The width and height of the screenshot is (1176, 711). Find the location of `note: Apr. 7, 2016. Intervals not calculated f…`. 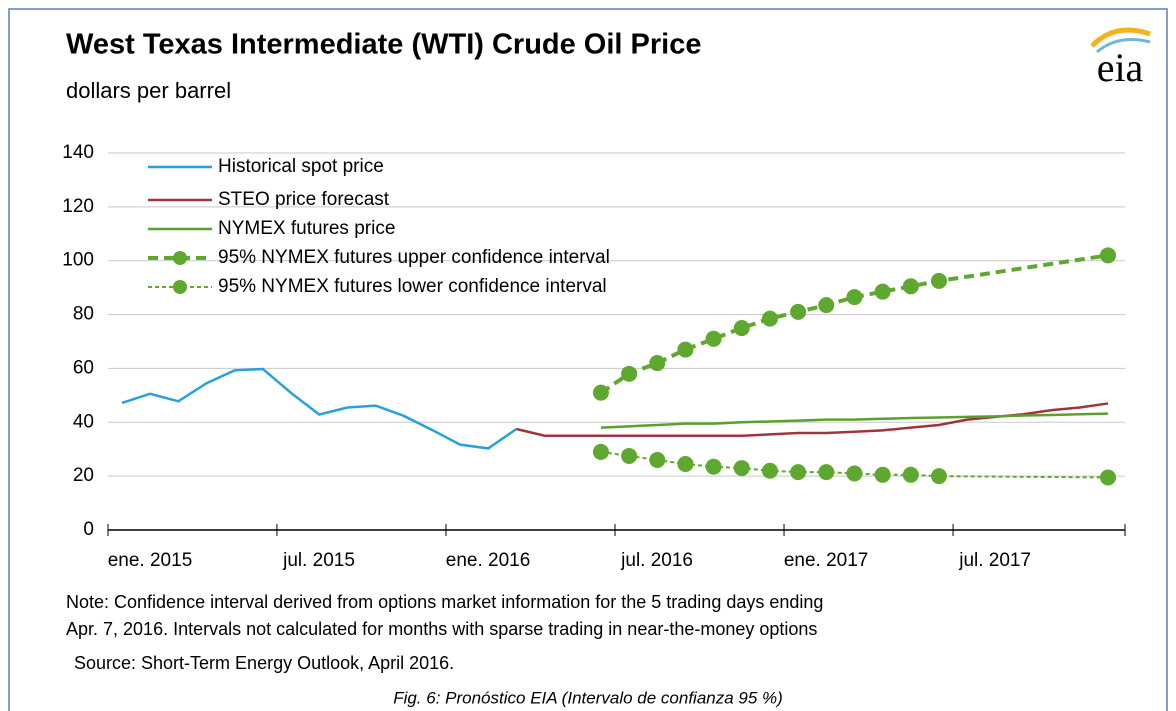

note: Apr. 7, 2016. Intervals not calculated f… is located at coordinates (441, 629).